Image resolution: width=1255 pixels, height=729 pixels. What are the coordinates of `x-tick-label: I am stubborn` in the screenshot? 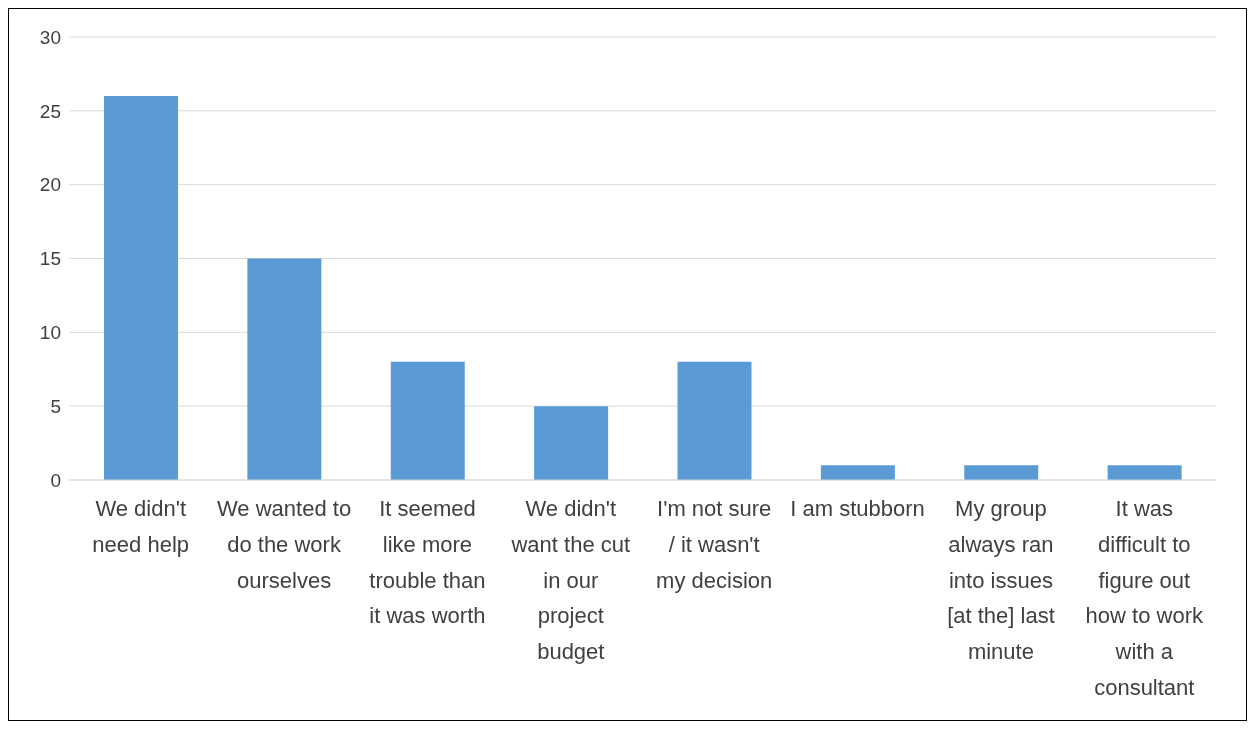 It's located at (857, 508).